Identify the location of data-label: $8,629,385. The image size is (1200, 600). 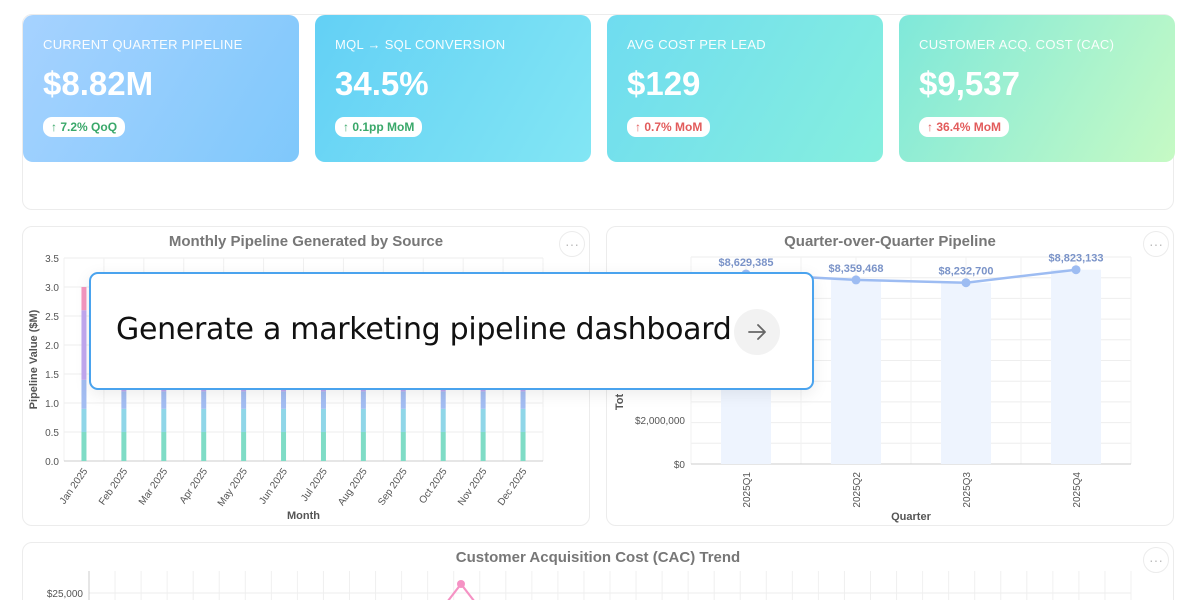
(745, 263).